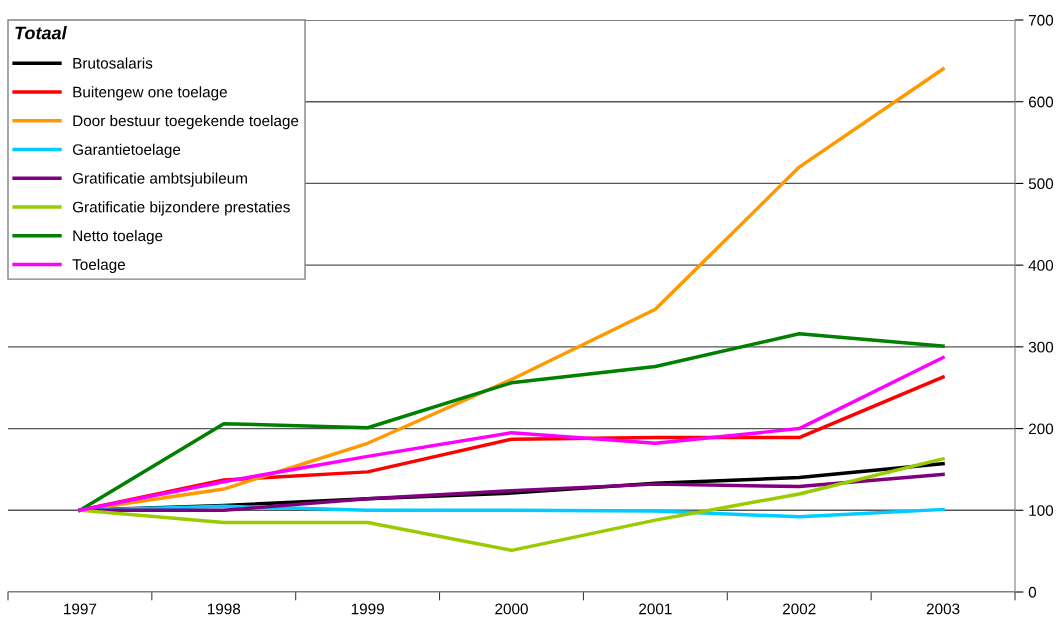 Image resolution: width=1061 pixels, height=626 pixels. Describe the element at coordinates (181, 208) in the screenshot. I see `legend-label: Gratificatie bijzondere prestaties` at that location.